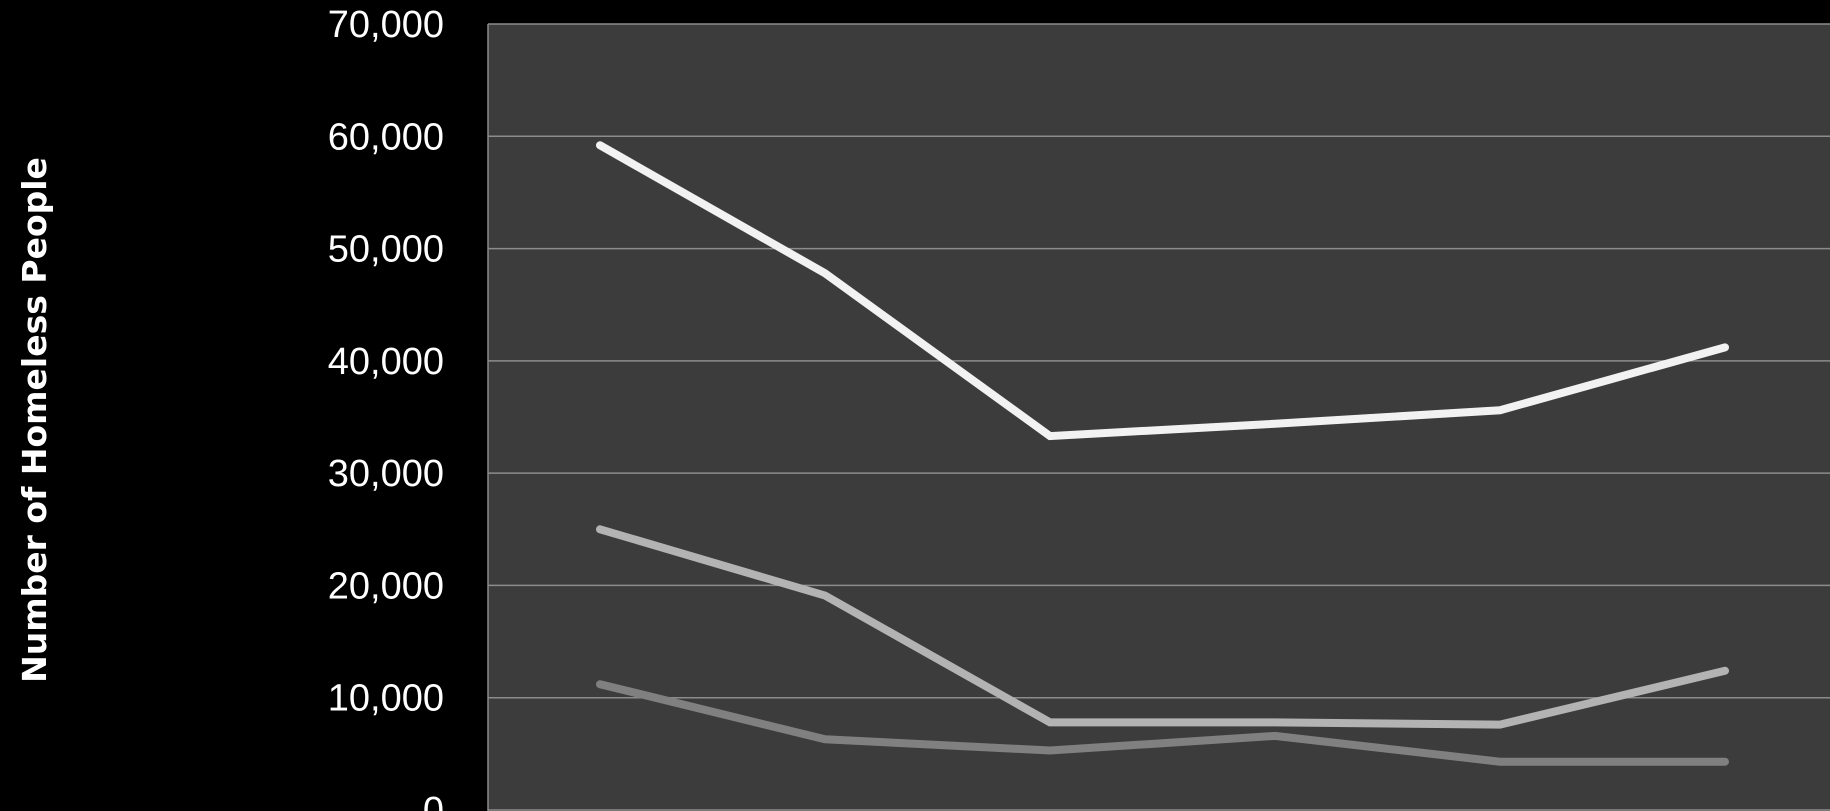 The height and width of the screenshot is (811, 1830). What do you see at coordinates (386, 25) in the screenshot?
I see `y-tick-label: 70,000` at bounding box center [386, 25].